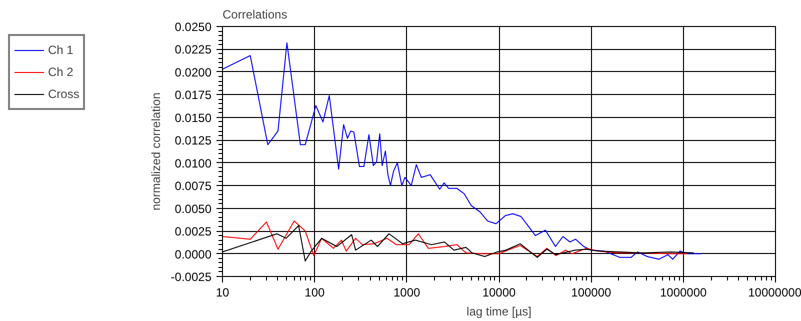  What do you see at coordinates (193, 141) in the screenshot?
I see `y-tick-label: 0.0125` at bounding box center [193, 141].